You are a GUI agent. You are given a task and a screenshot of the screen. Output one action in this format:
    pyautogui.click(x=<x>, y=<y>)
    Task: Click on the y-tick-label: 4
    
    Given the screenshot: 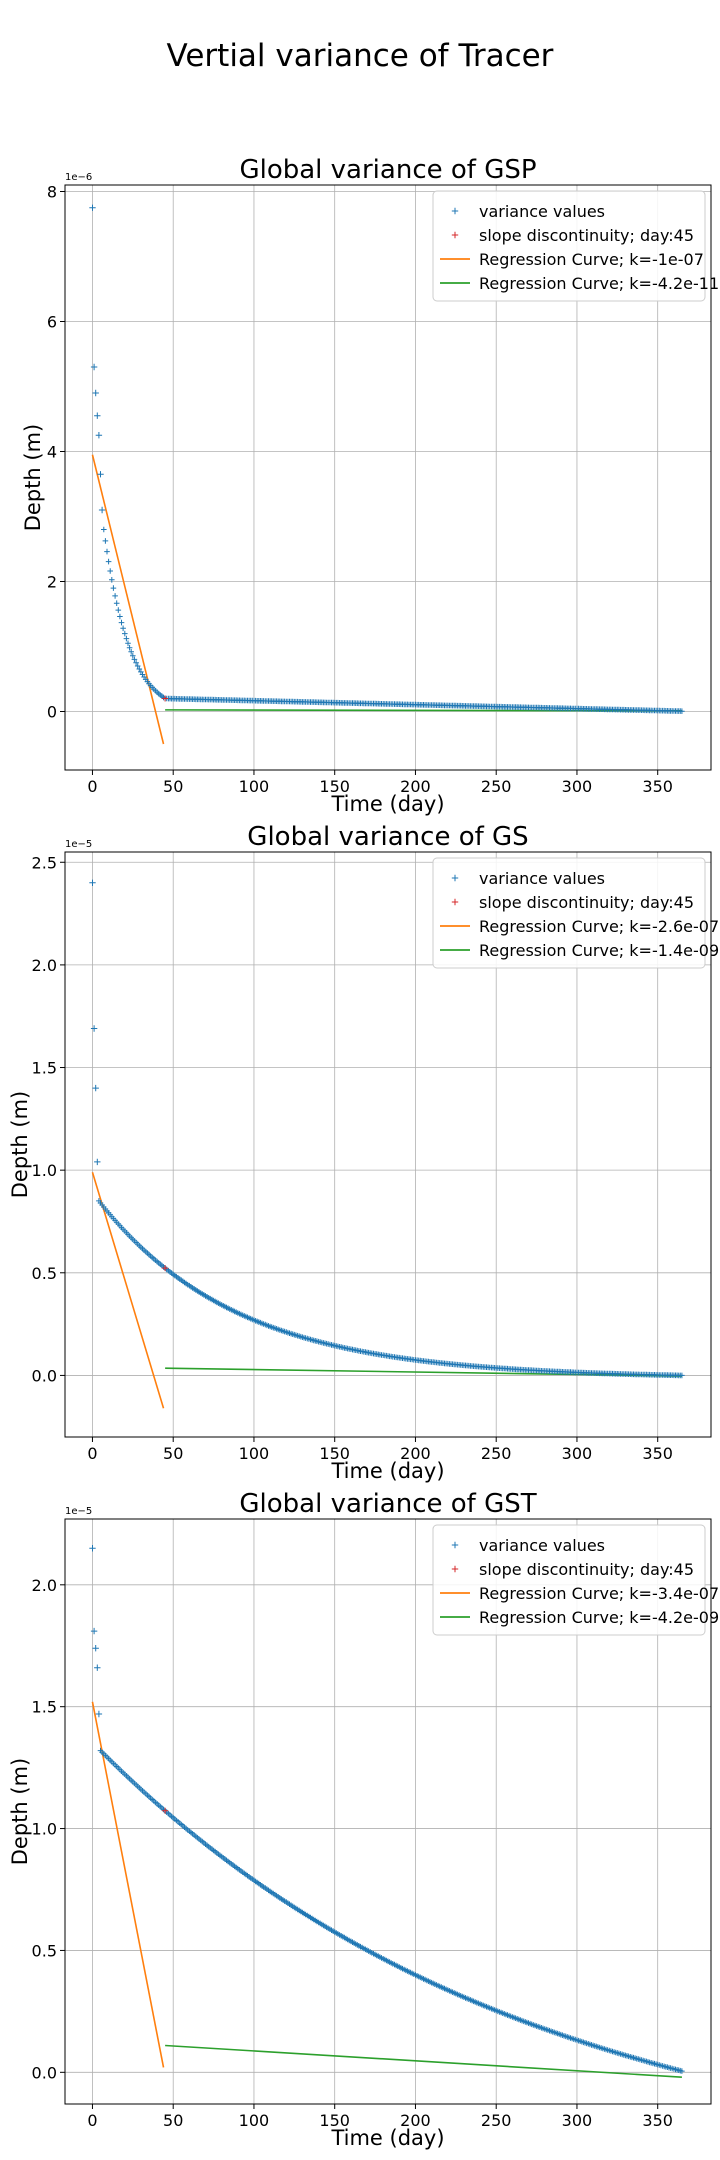 What is the action you would take?
    pyautogui.click(x=52, y=452)
    